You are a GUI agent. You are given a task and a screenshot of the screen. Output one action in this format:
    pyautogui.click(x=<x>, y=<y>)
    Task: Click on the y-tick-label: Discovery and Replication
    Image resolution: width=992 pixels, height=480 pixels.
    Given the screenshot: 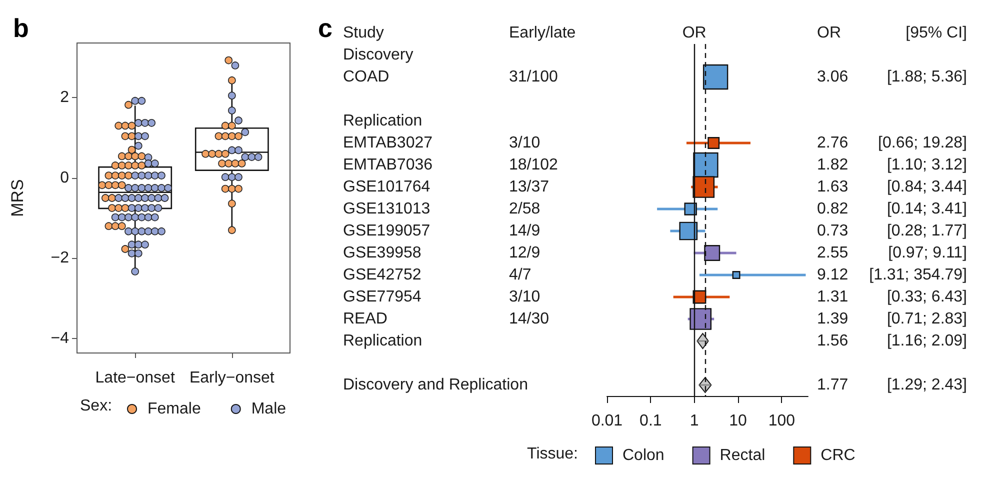 What is the action you would take?
    pyautogui.click(x=435, y=385)
    